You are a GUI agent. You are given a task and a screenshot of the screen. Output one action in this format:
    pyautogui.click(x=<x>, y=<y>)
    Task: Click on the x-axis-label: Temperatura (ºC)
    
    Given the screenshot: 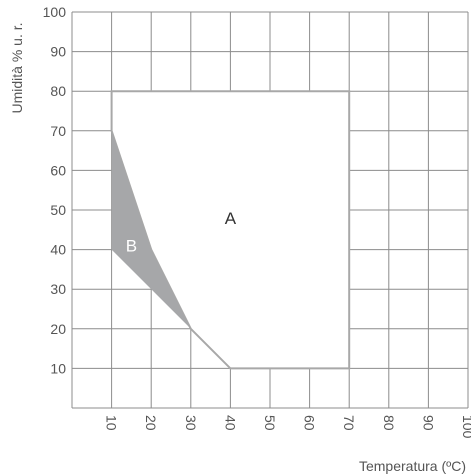 What is the action you would take?
    pyautogui.click(x=412, y=466)
    